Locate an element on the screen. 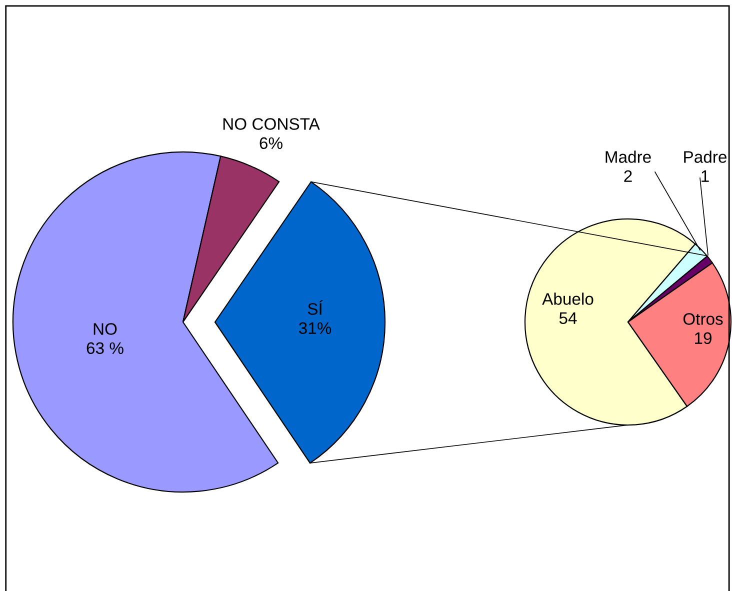 This screenshot has width=732, height=591. data-label: 31% is located at coordinates (315, 328).